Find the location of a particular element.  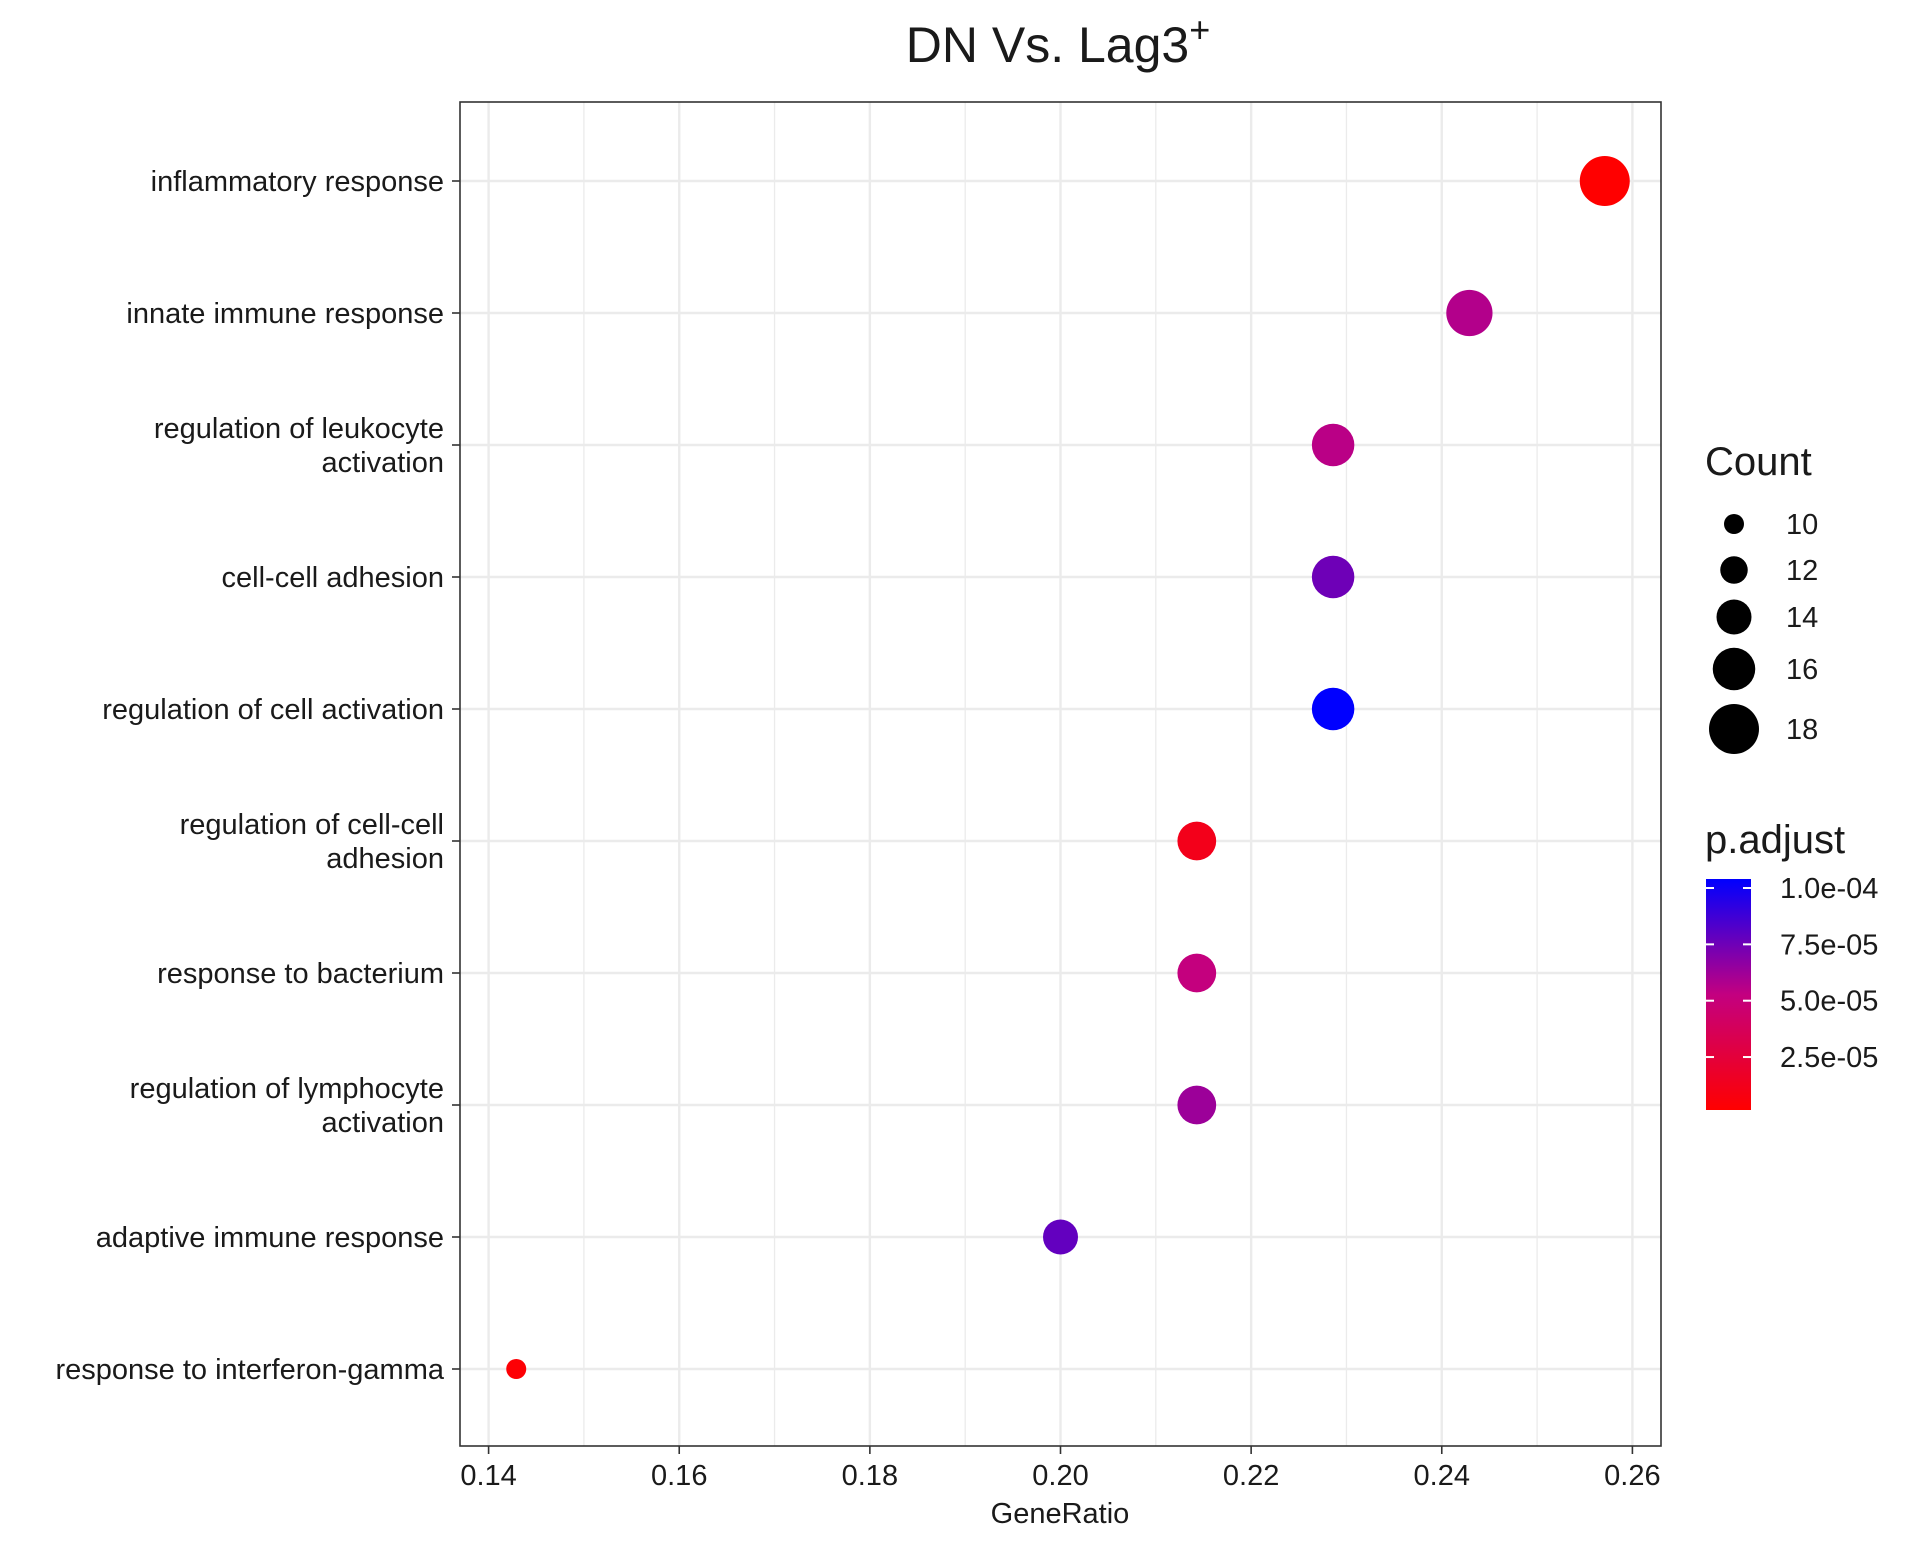

x-tick-label: 0.14 is located at coordinates (488, 1476).